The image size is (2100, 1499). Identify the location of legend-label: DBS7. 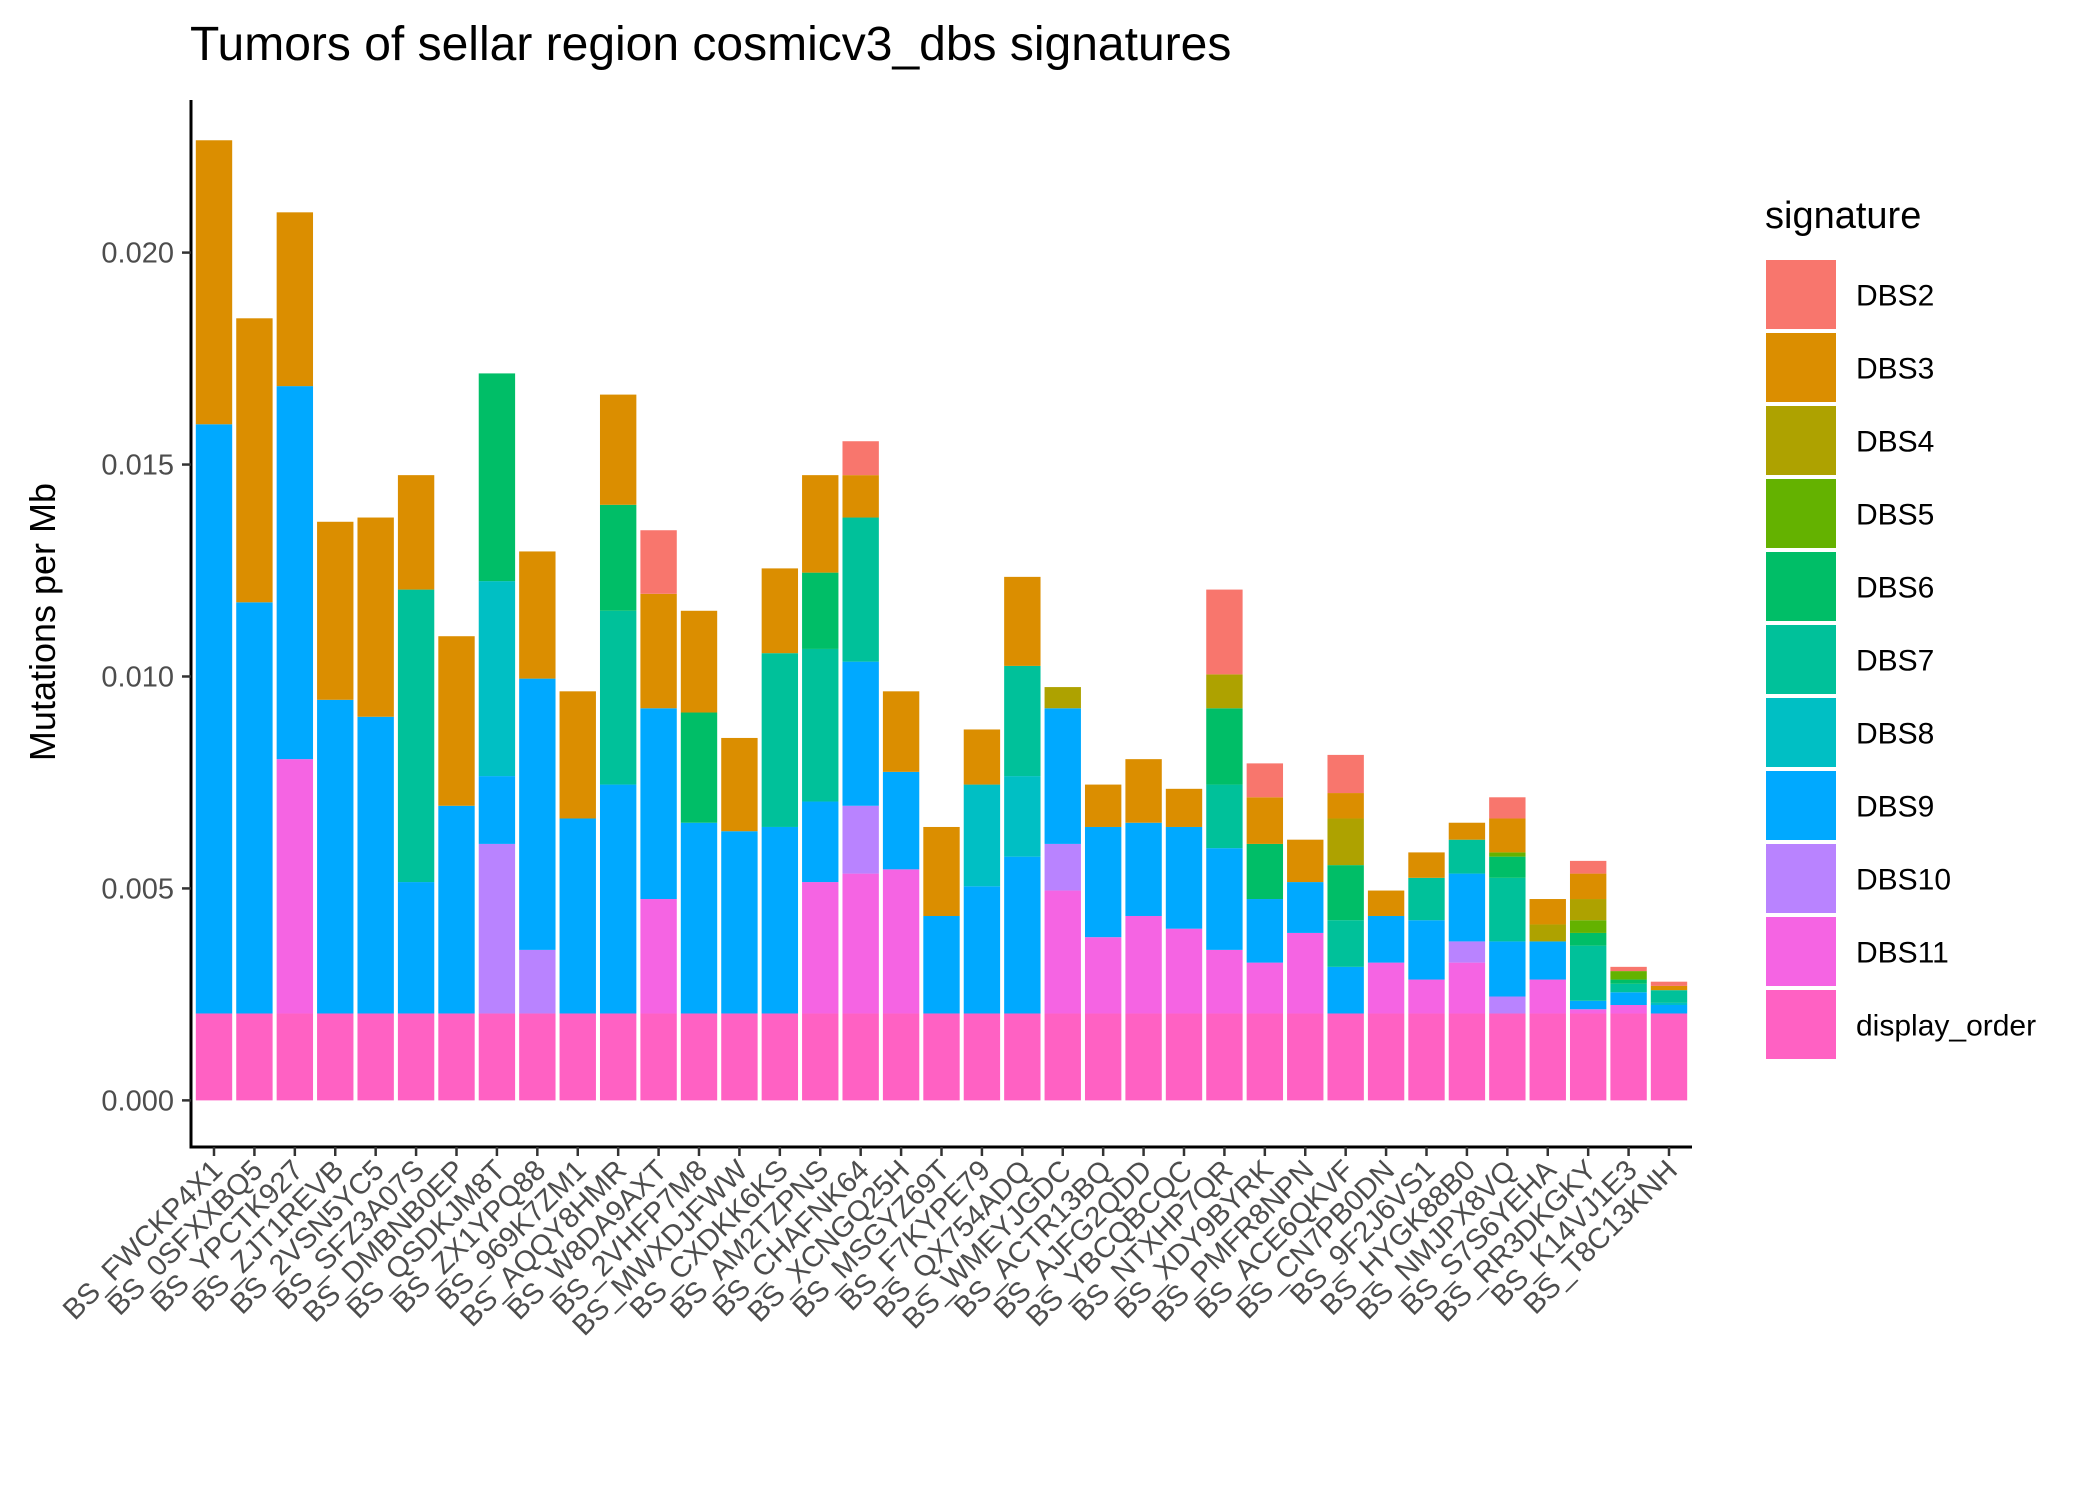
(1895, 661).